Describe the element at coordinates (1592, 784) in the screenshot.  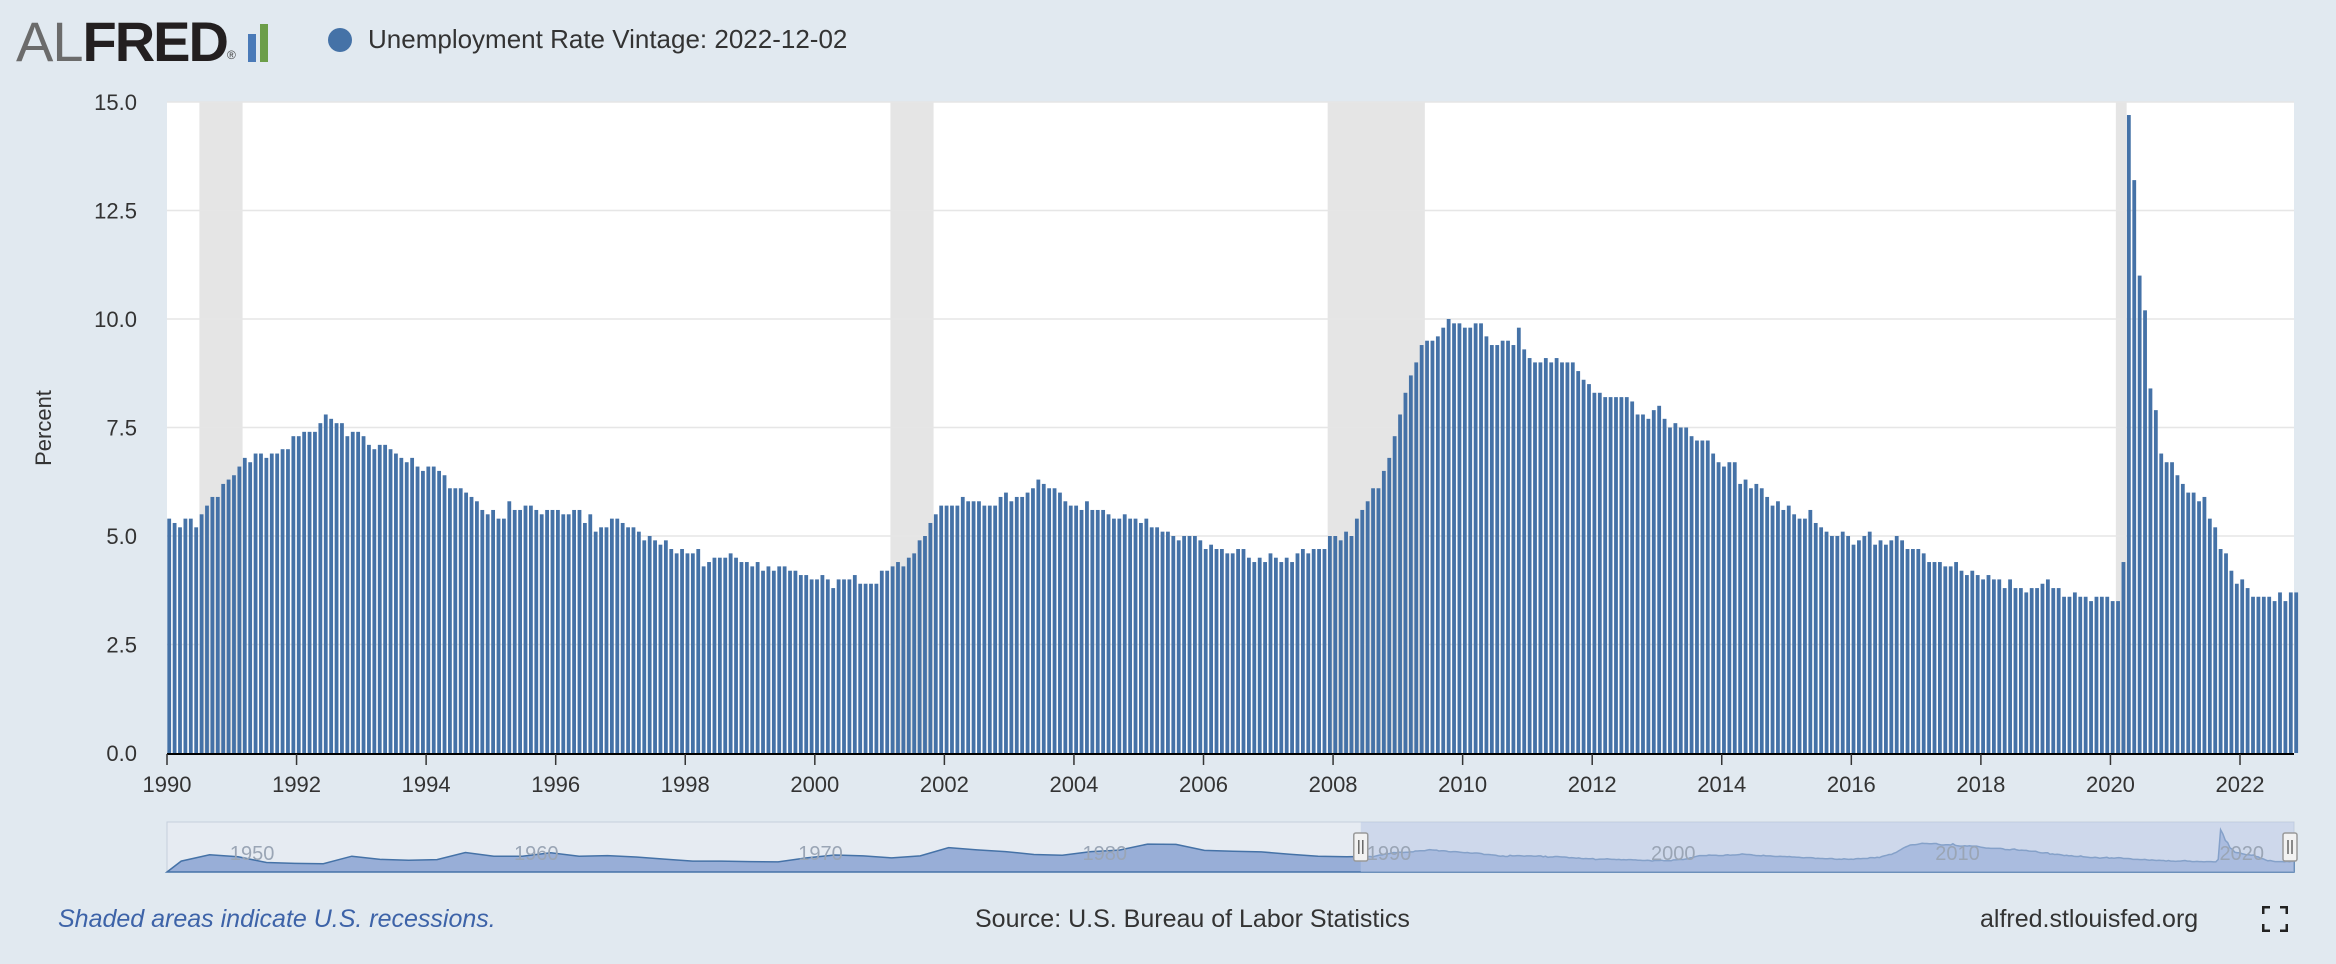
I see `x-tick-label: 2012` at that location.